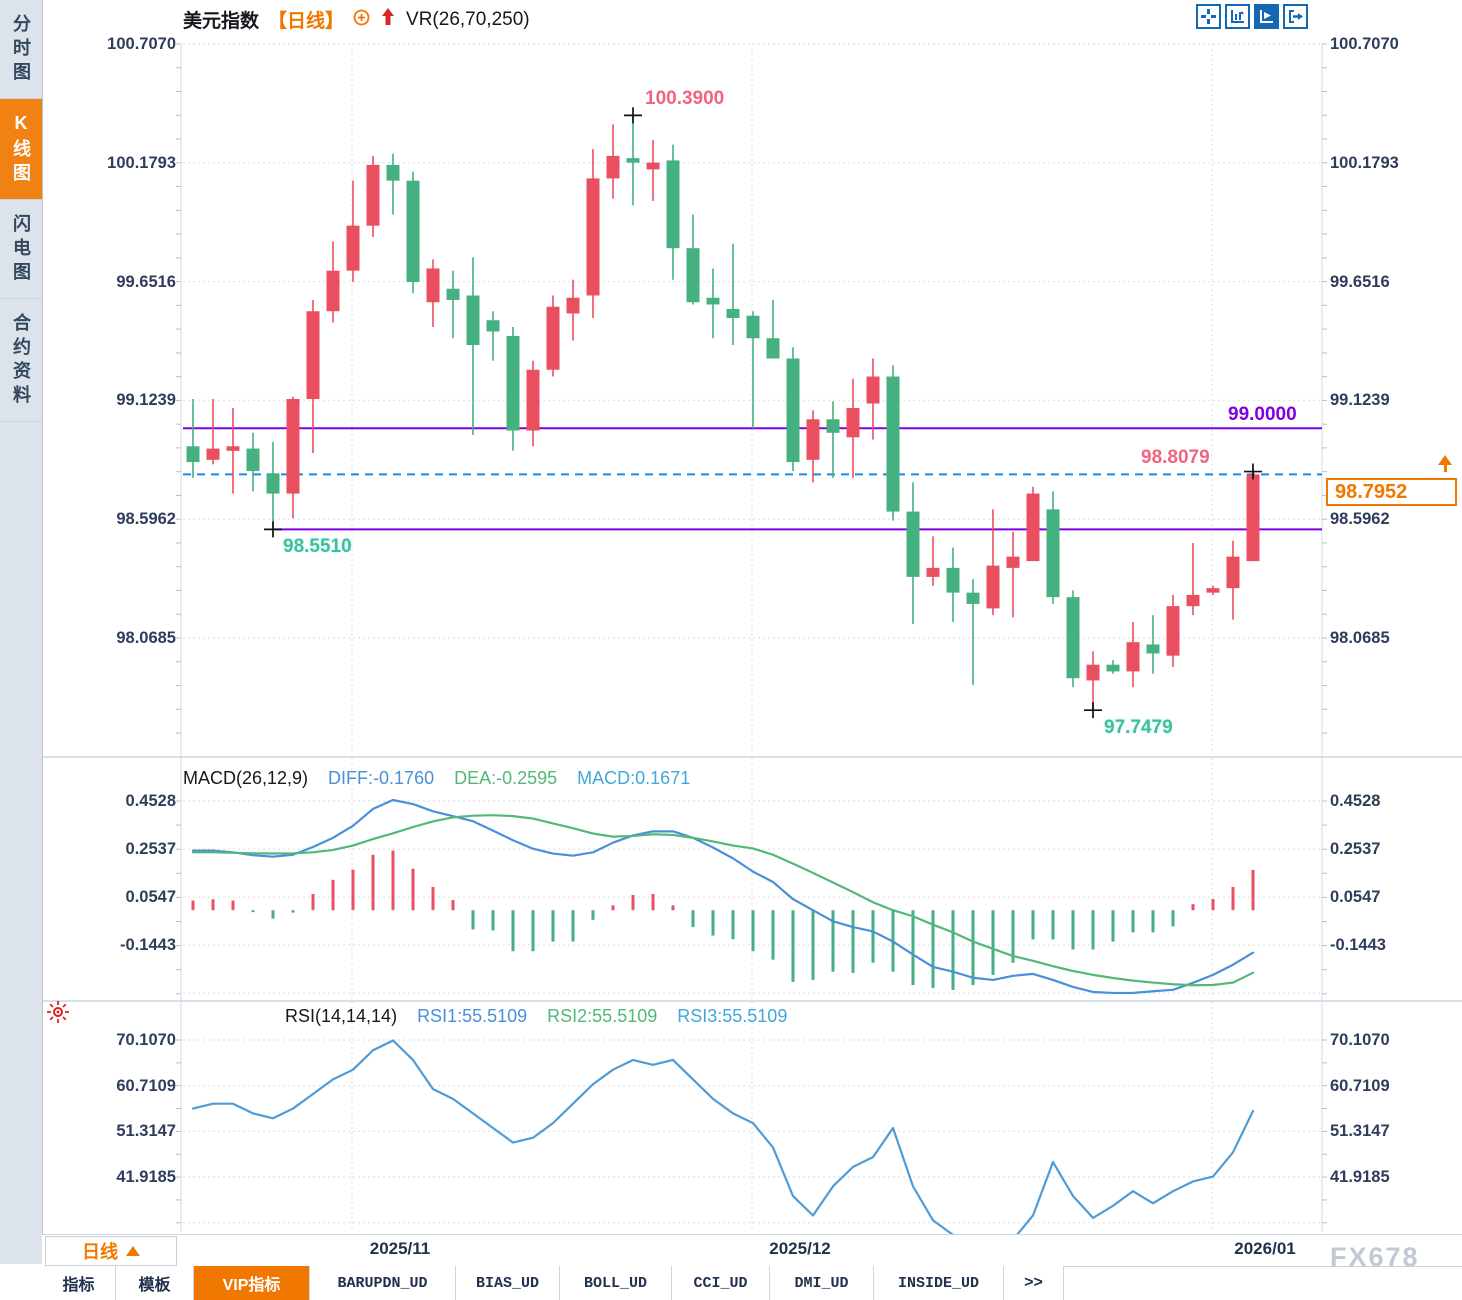  What do you see at coordinates (21, 632) in the screenshot?
I see `left-sidebar: 分时图 K线图 闪电图 合约资料` at bounding box center [21, 632].